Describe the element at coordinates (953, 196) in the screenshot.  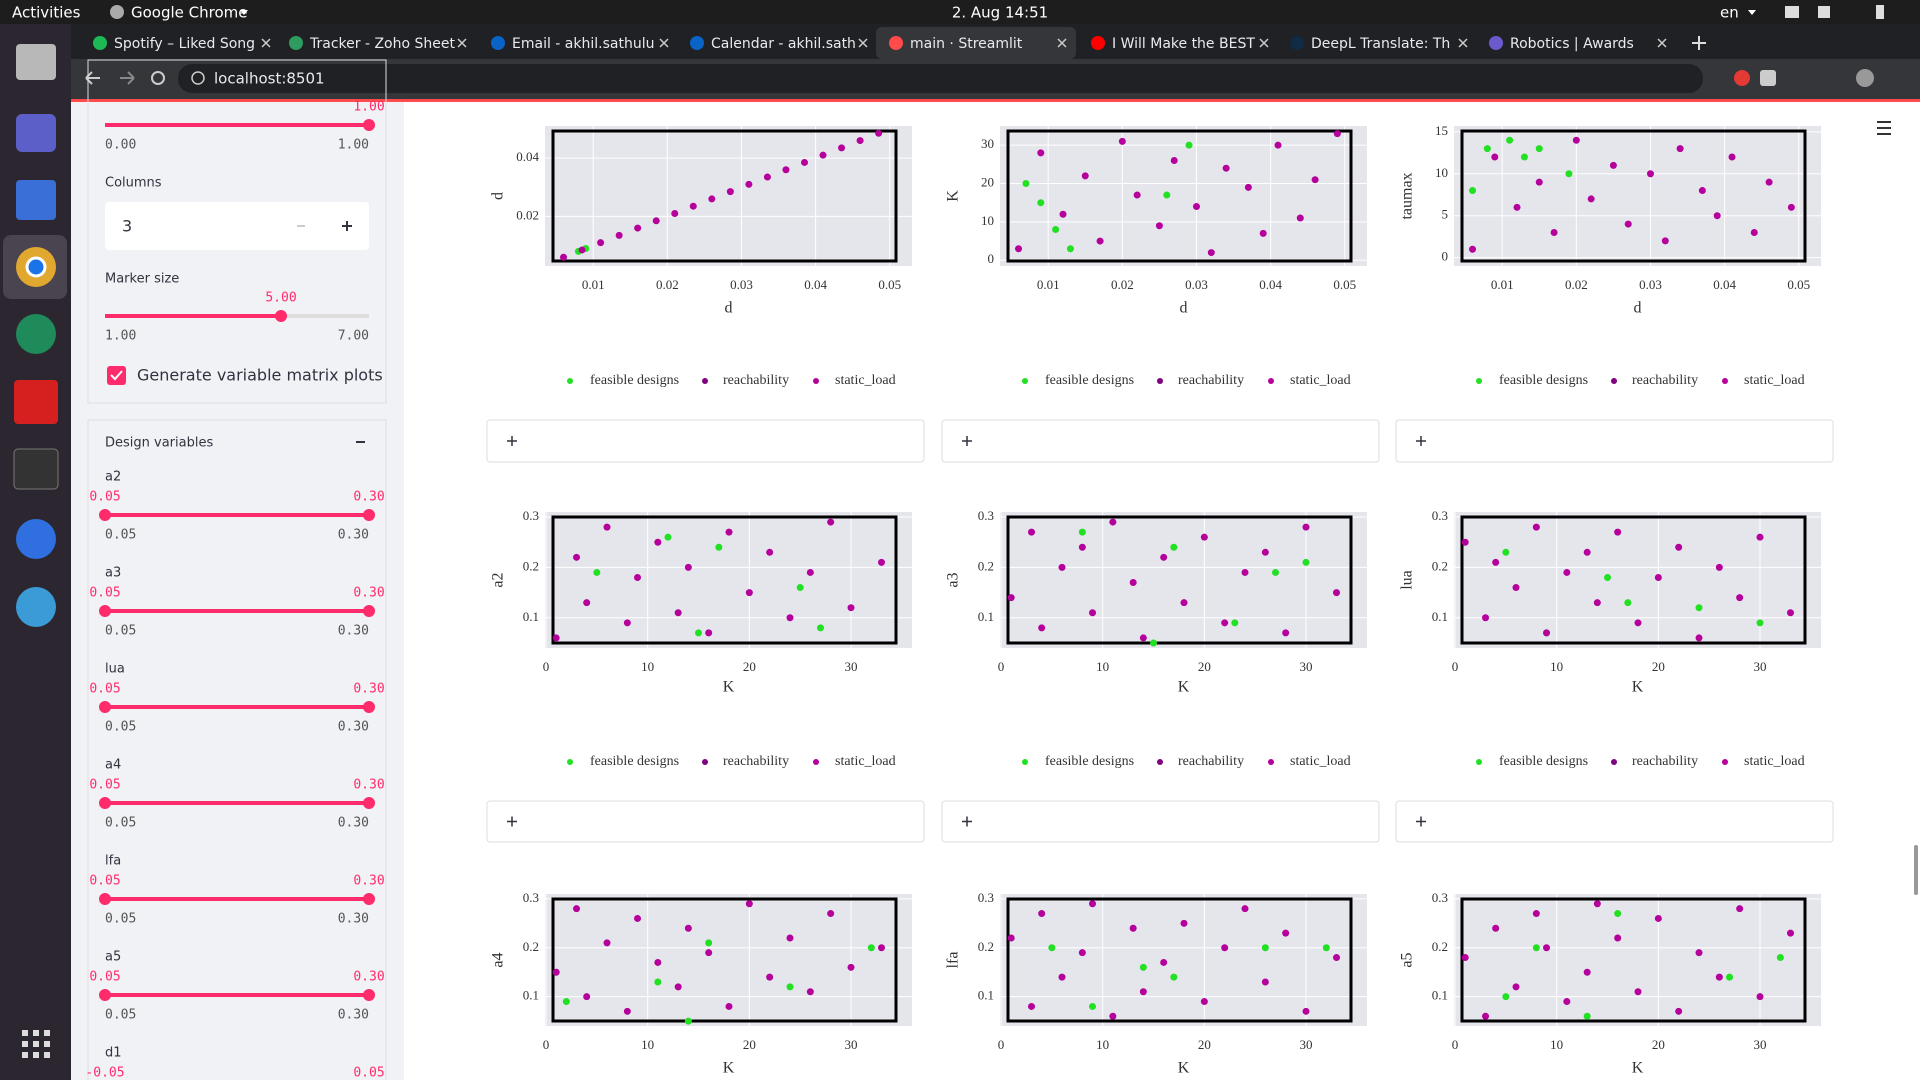
I see `y-axis-label: K` at that location.